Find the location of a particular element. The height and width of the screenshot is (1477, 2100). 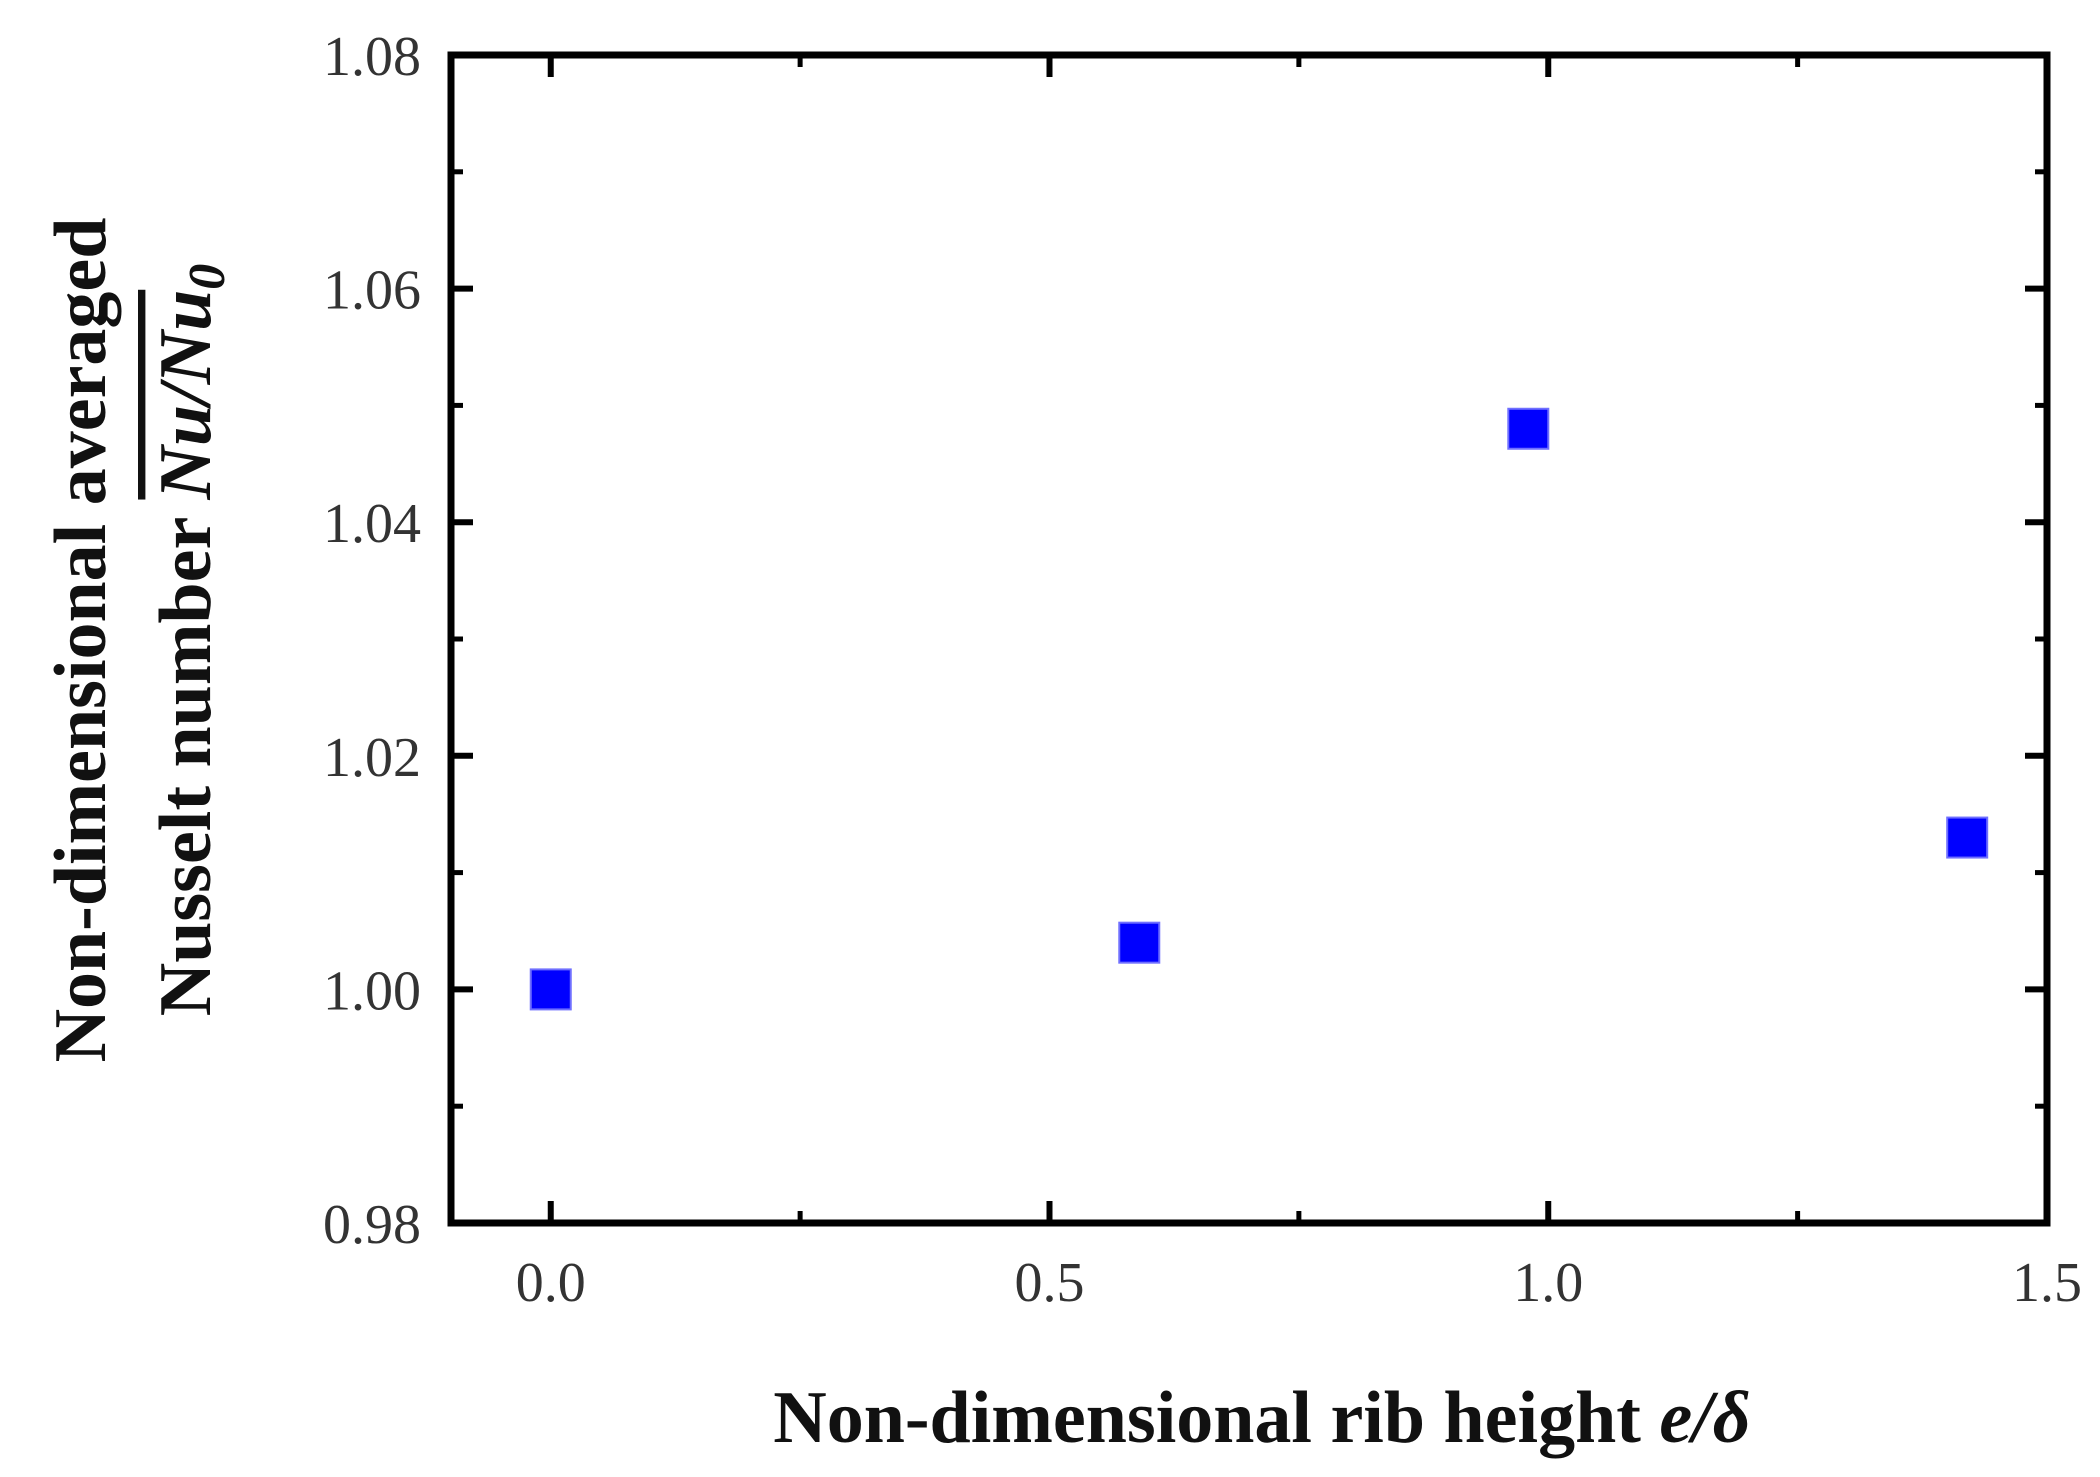

y-axis-title-line2-text: Nusselt number is located at coordinates (186, 758).